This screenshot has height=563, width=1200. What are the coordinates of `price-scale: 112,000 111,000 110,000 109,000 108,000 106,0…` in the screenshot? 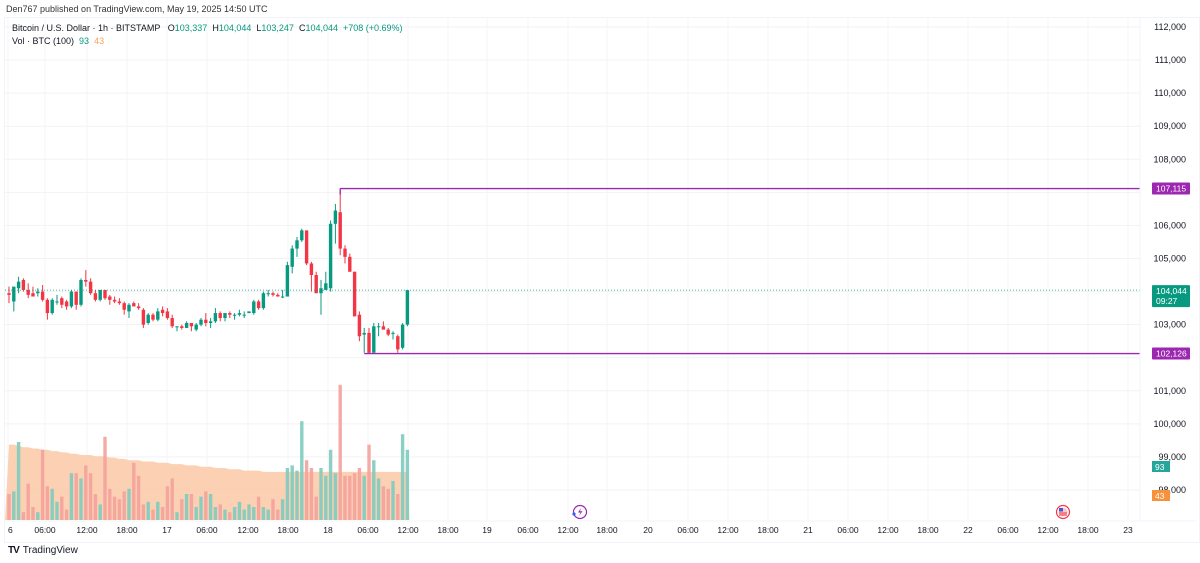 It's located at (1164, 269).